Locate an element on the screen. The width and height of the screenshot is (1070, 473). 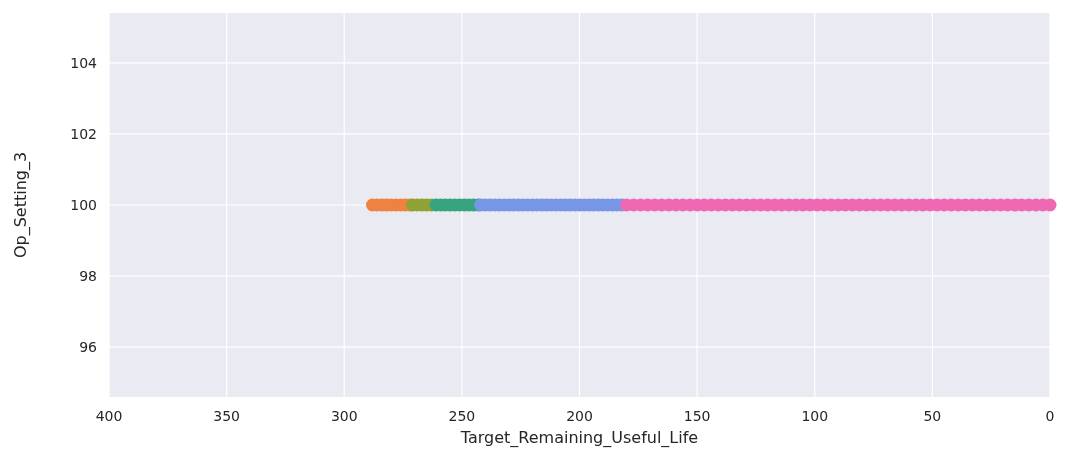
x-tick-label: 50 is located at coordinates (932, 416).